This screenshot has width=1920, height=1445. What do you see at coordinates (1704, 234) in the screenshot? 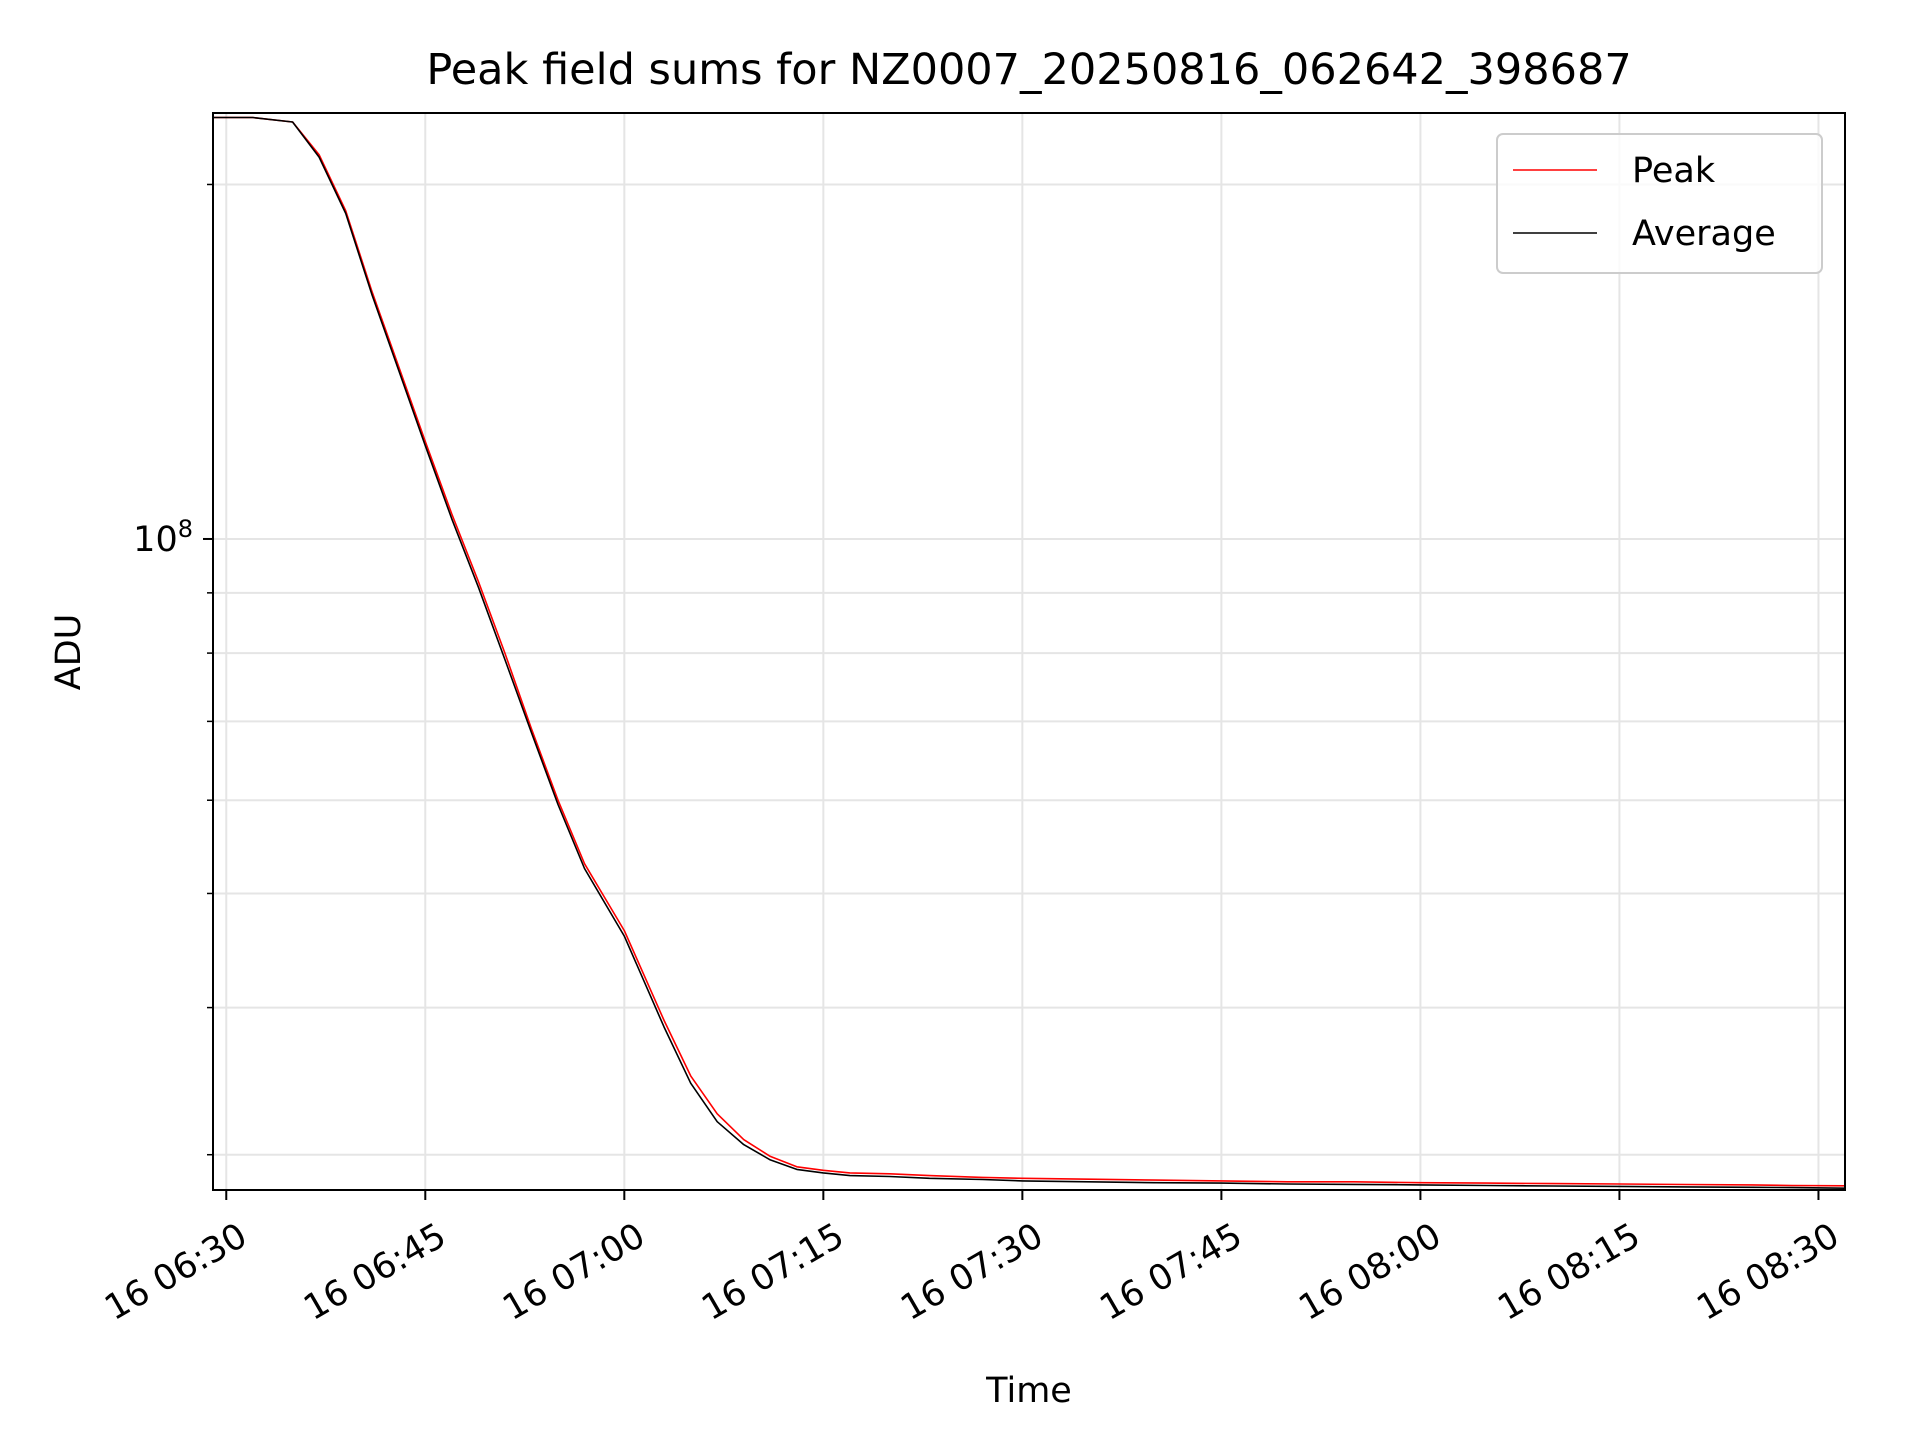
I see `legend-label-average: Average` at bounding box center [1704, 234].